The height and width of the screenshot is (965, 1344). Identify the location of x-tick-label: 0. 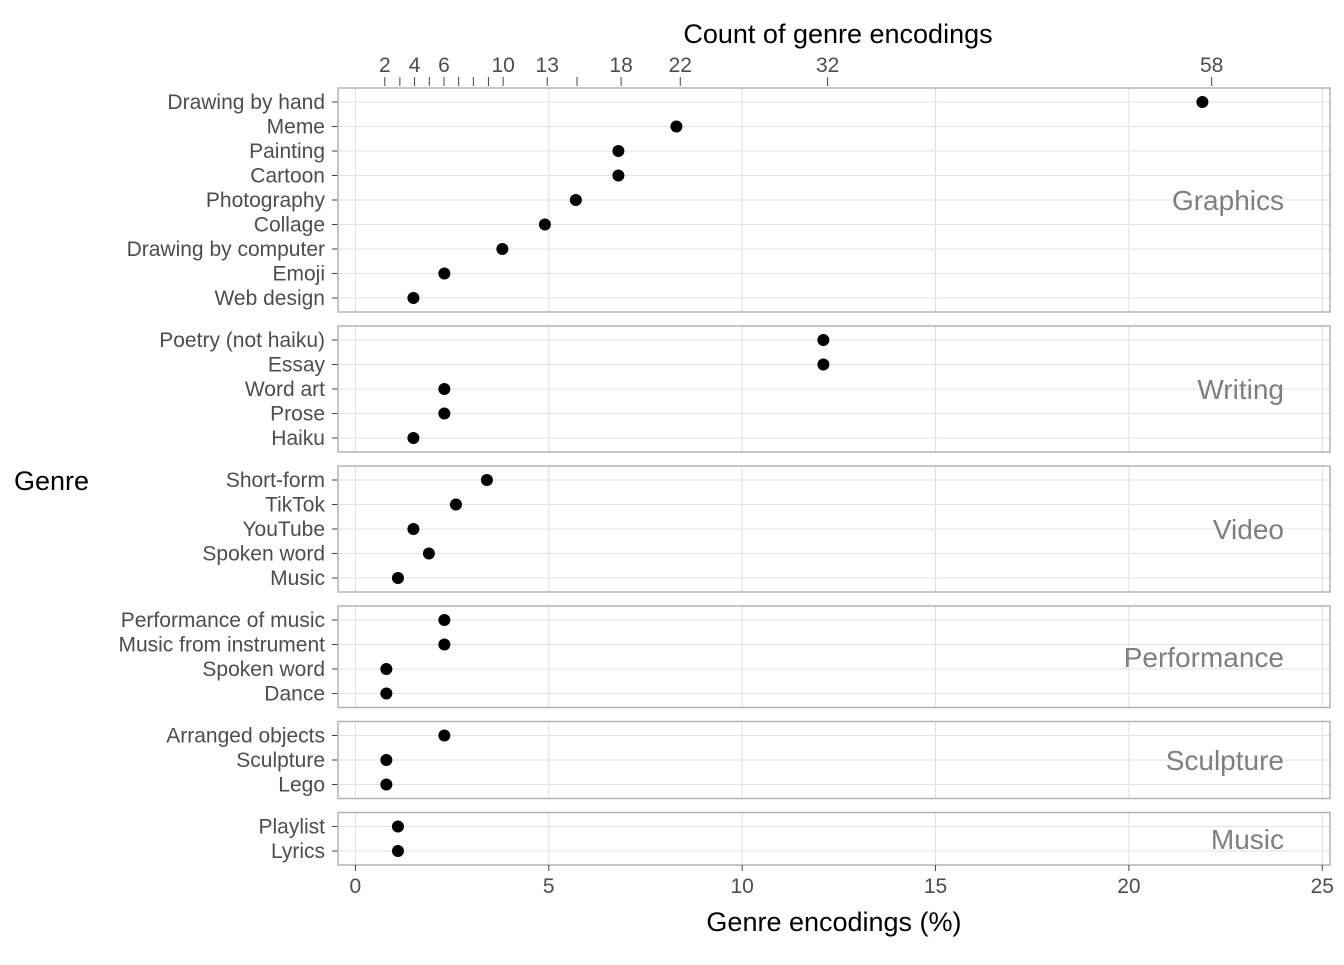
(356, 886).